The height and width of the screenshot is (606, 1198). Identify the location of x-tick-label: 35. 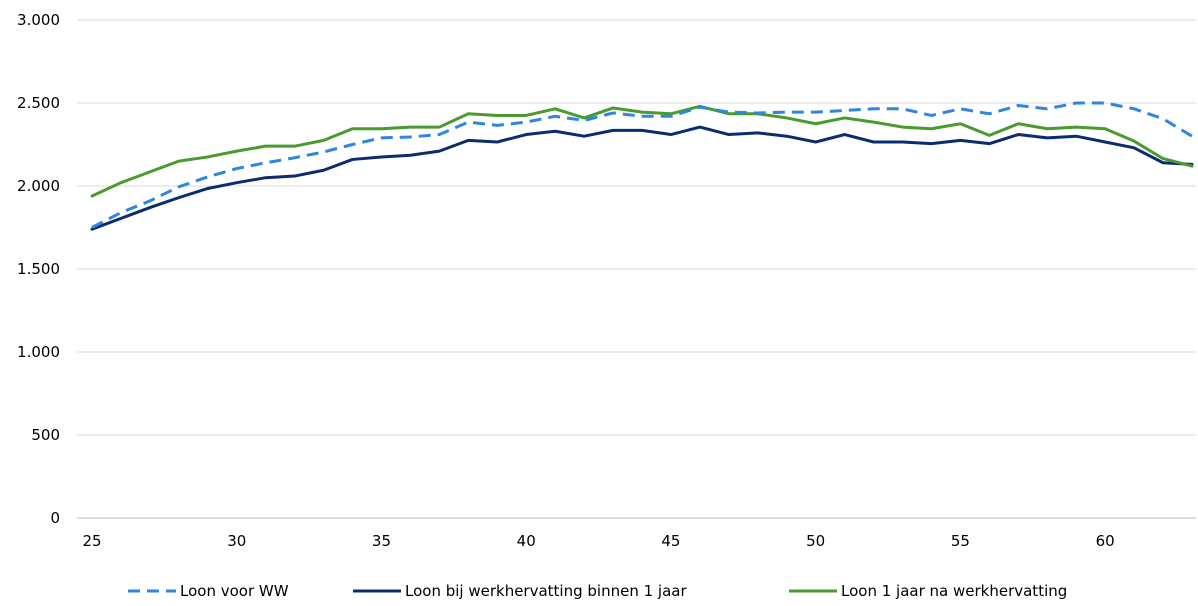
(381, 541).